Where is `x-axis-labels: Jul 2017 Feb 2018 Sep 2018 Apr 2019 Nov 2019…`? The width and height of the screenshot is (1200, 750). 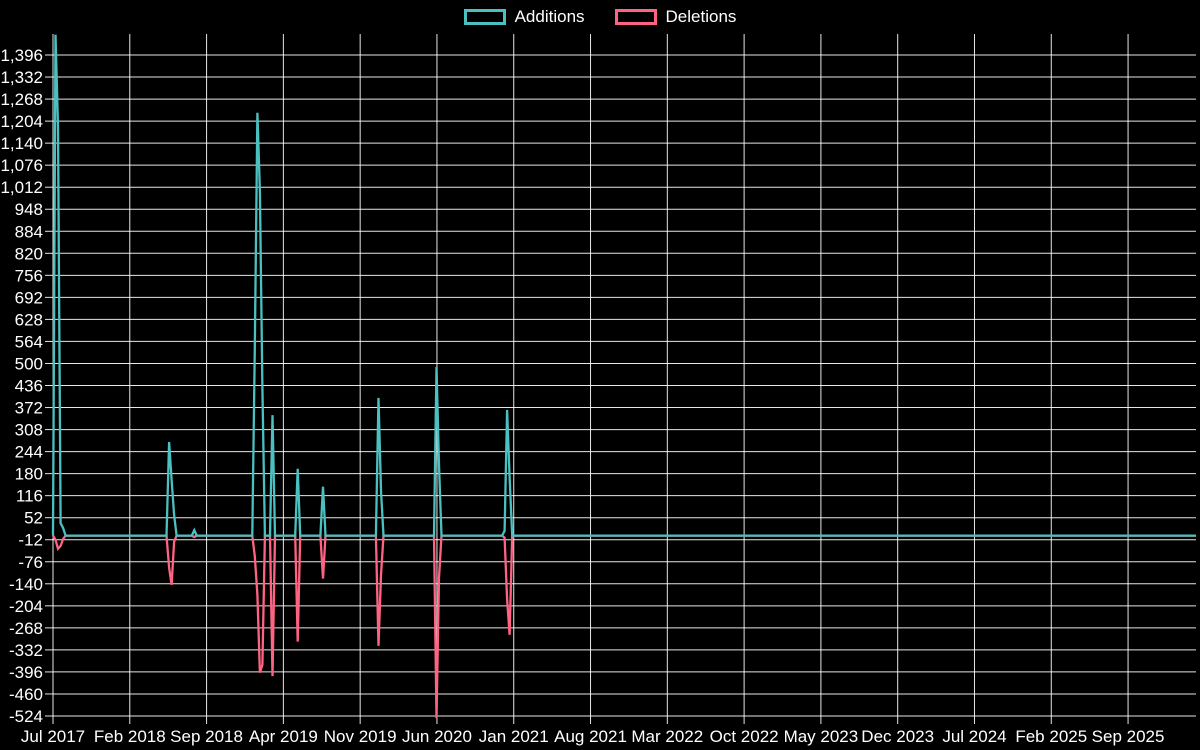
x-axis-labels: Jul 2017 Feb 2018 Sep 2018 Apr 2019 Nov 2019… is located at coordinates (593, 736).